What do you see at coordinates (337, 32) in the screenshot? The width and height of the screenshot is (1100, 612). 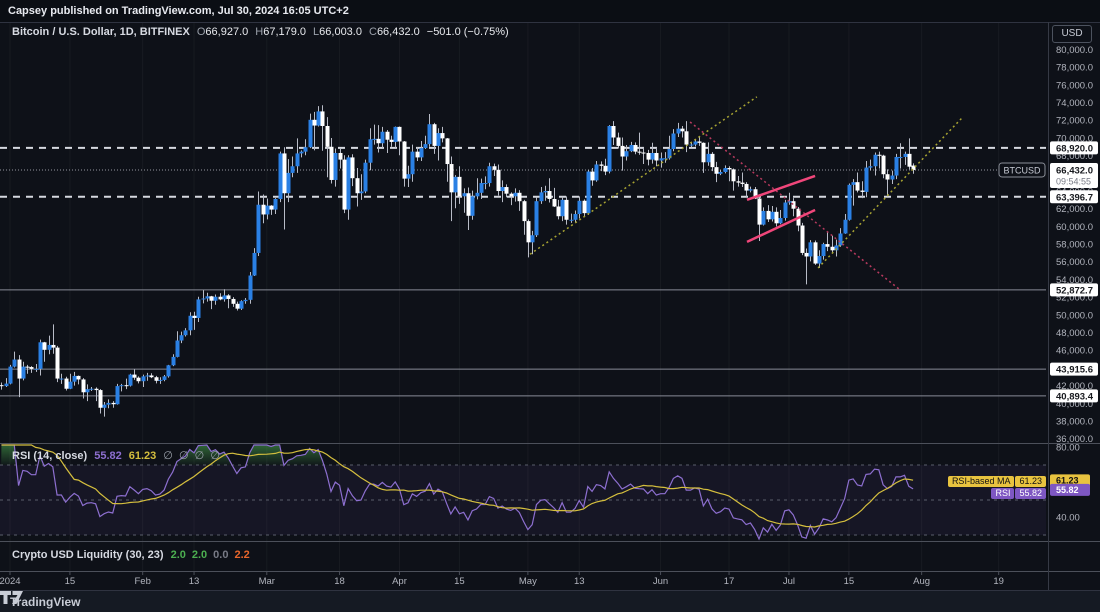 I see `ohlc-item: L66,003.0` at bounding box center [337, 32].